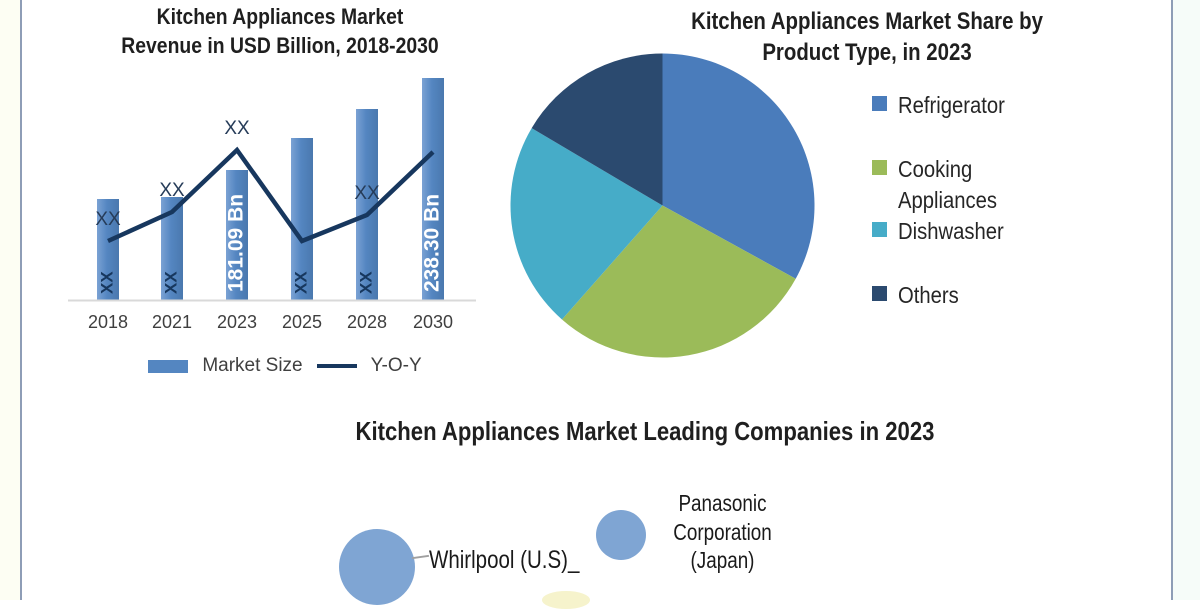 The width and height of the screenshot is (1200, 609). What do you see at coordinates (367, 193) in the screenshot?
I see `yoy-point-label-2028: XX` at bounding box center [367, 193].